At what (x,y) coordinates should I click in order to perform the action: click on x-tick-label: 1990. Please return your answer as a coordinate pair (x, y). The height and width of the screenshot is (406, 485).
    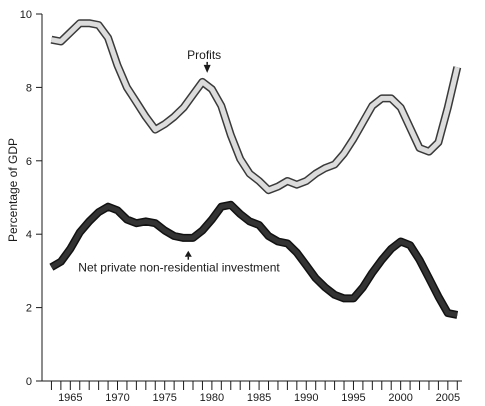
    Looking at the image, I should click on (306, 398).